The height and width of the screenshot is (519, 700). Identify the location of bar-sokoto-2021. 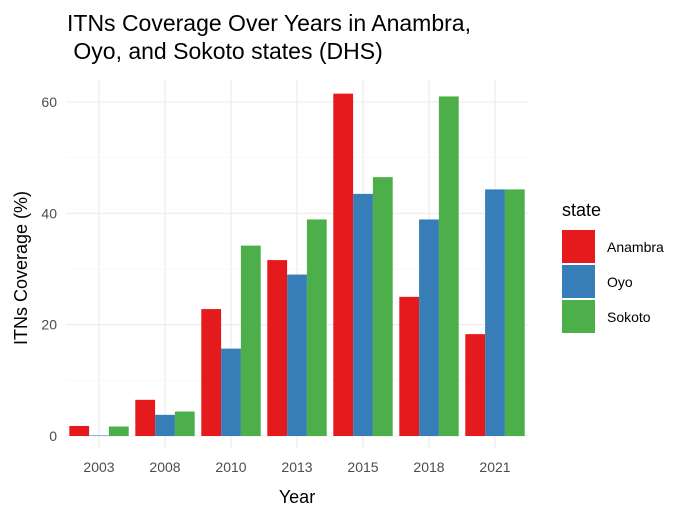
(514, 312).